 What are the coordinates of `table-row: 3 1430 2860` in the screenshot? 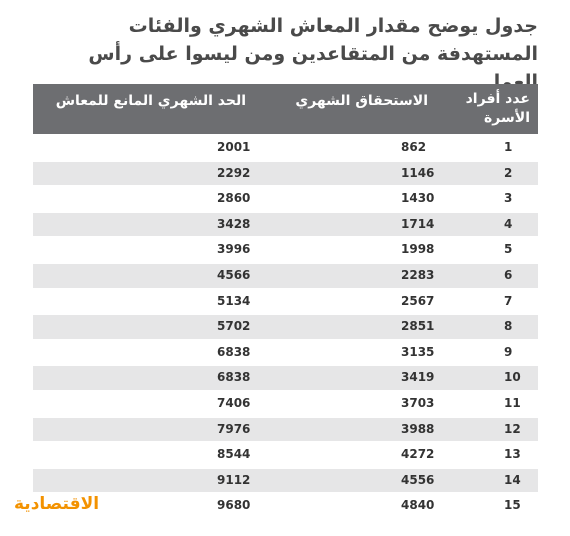 It's located at (285, 200).